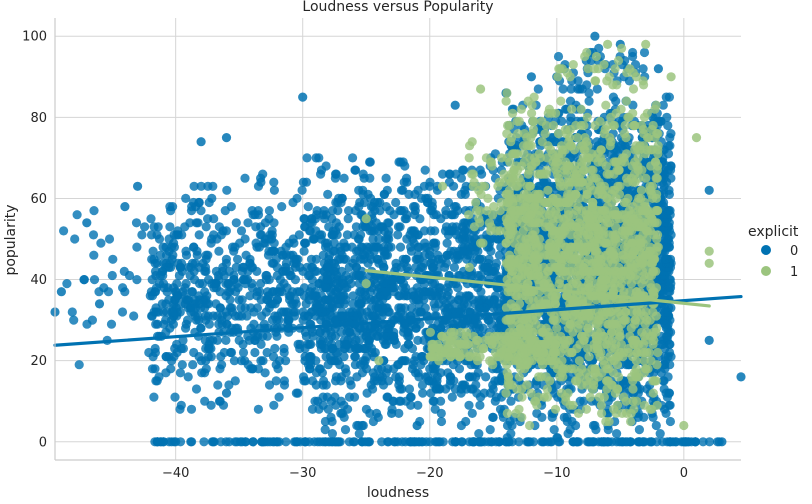 This screenshot has width=812, height=504. I want to click on chart-title: Loudness versus Popularity, so click(397, 7).